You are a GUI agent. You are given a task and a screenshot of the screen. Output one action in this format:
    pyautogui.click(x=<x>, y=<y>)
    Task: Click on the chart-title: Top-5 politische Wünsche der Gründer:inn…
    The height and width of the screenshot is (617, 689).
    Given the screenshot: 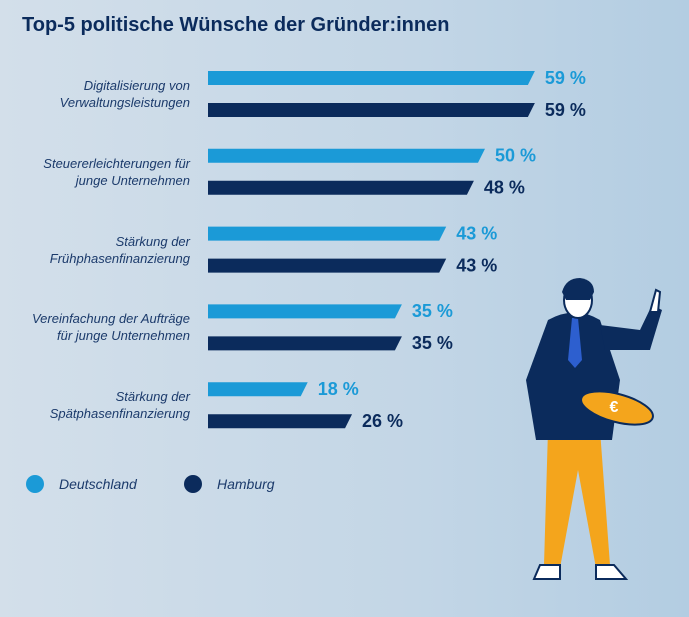 What is the action you would take?
    pyautogui.click(x=236, y=25)
    